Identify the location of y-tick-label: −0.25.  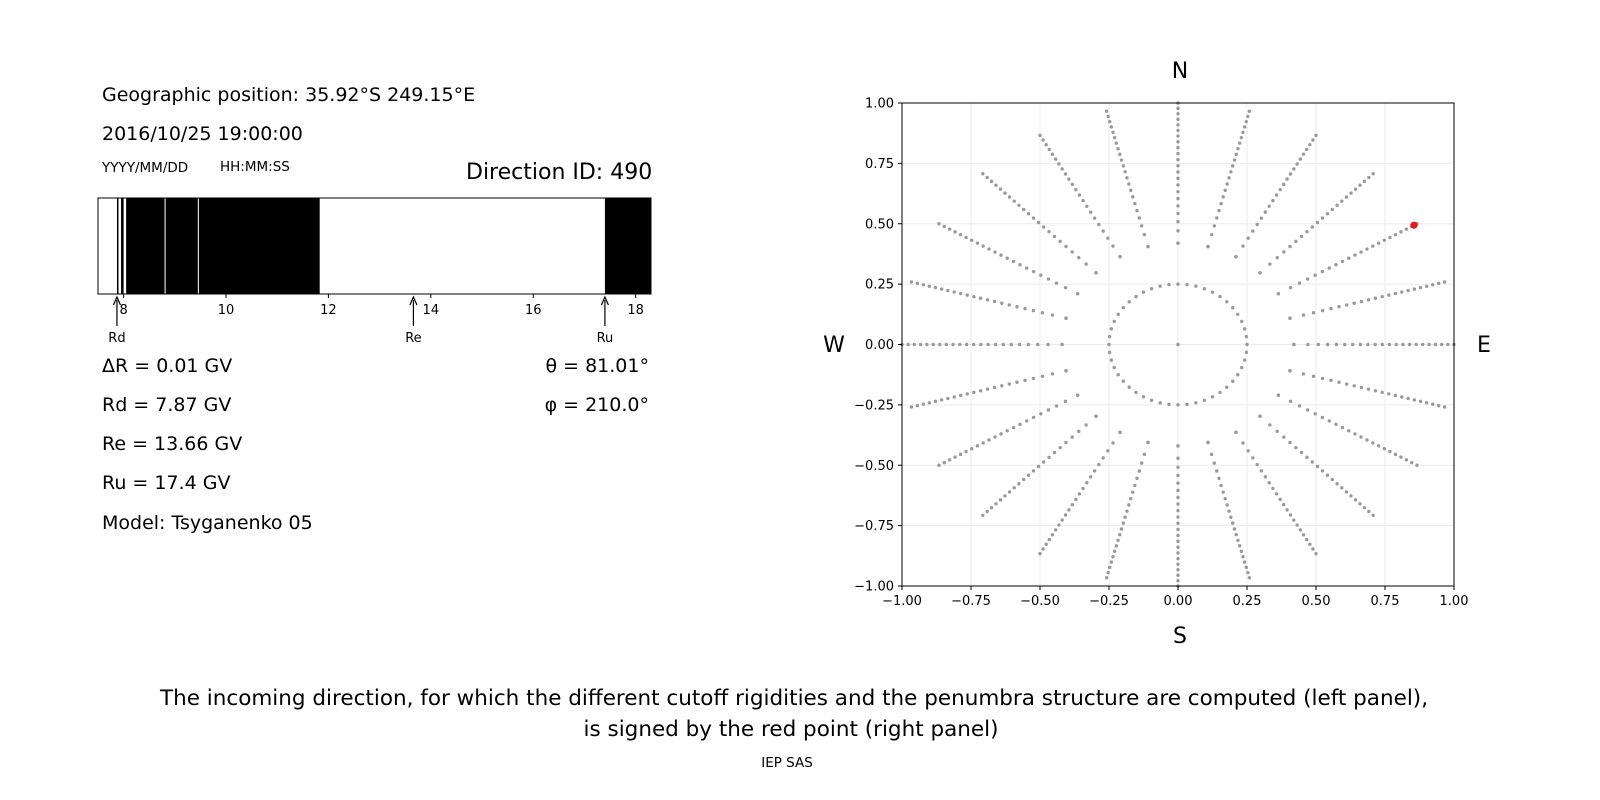
(874, 405).